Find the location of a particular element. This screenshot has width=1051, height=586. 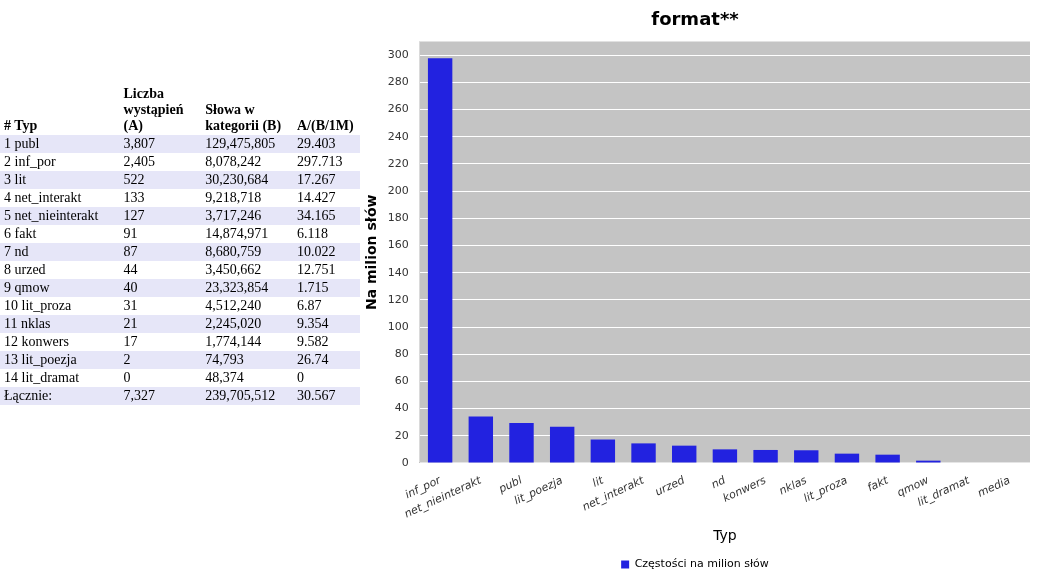

y-tick-label: 0 is located at coordinates (405, 462).